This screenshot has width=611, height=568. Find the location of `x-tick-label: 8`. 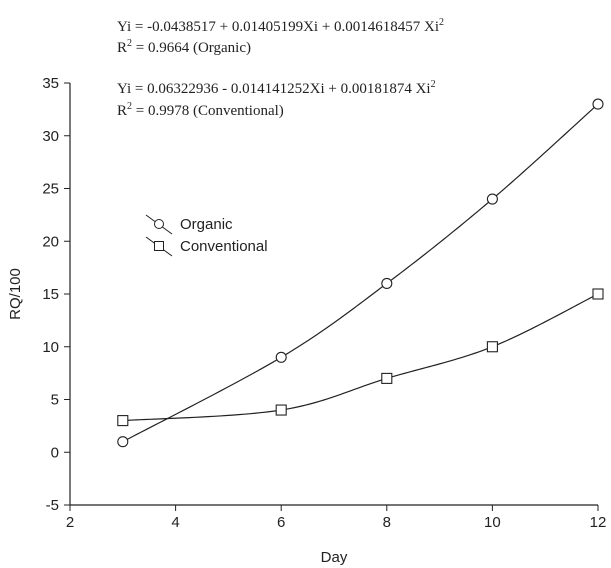

x-tick-label: 8 is located at coordinates (387, 522).